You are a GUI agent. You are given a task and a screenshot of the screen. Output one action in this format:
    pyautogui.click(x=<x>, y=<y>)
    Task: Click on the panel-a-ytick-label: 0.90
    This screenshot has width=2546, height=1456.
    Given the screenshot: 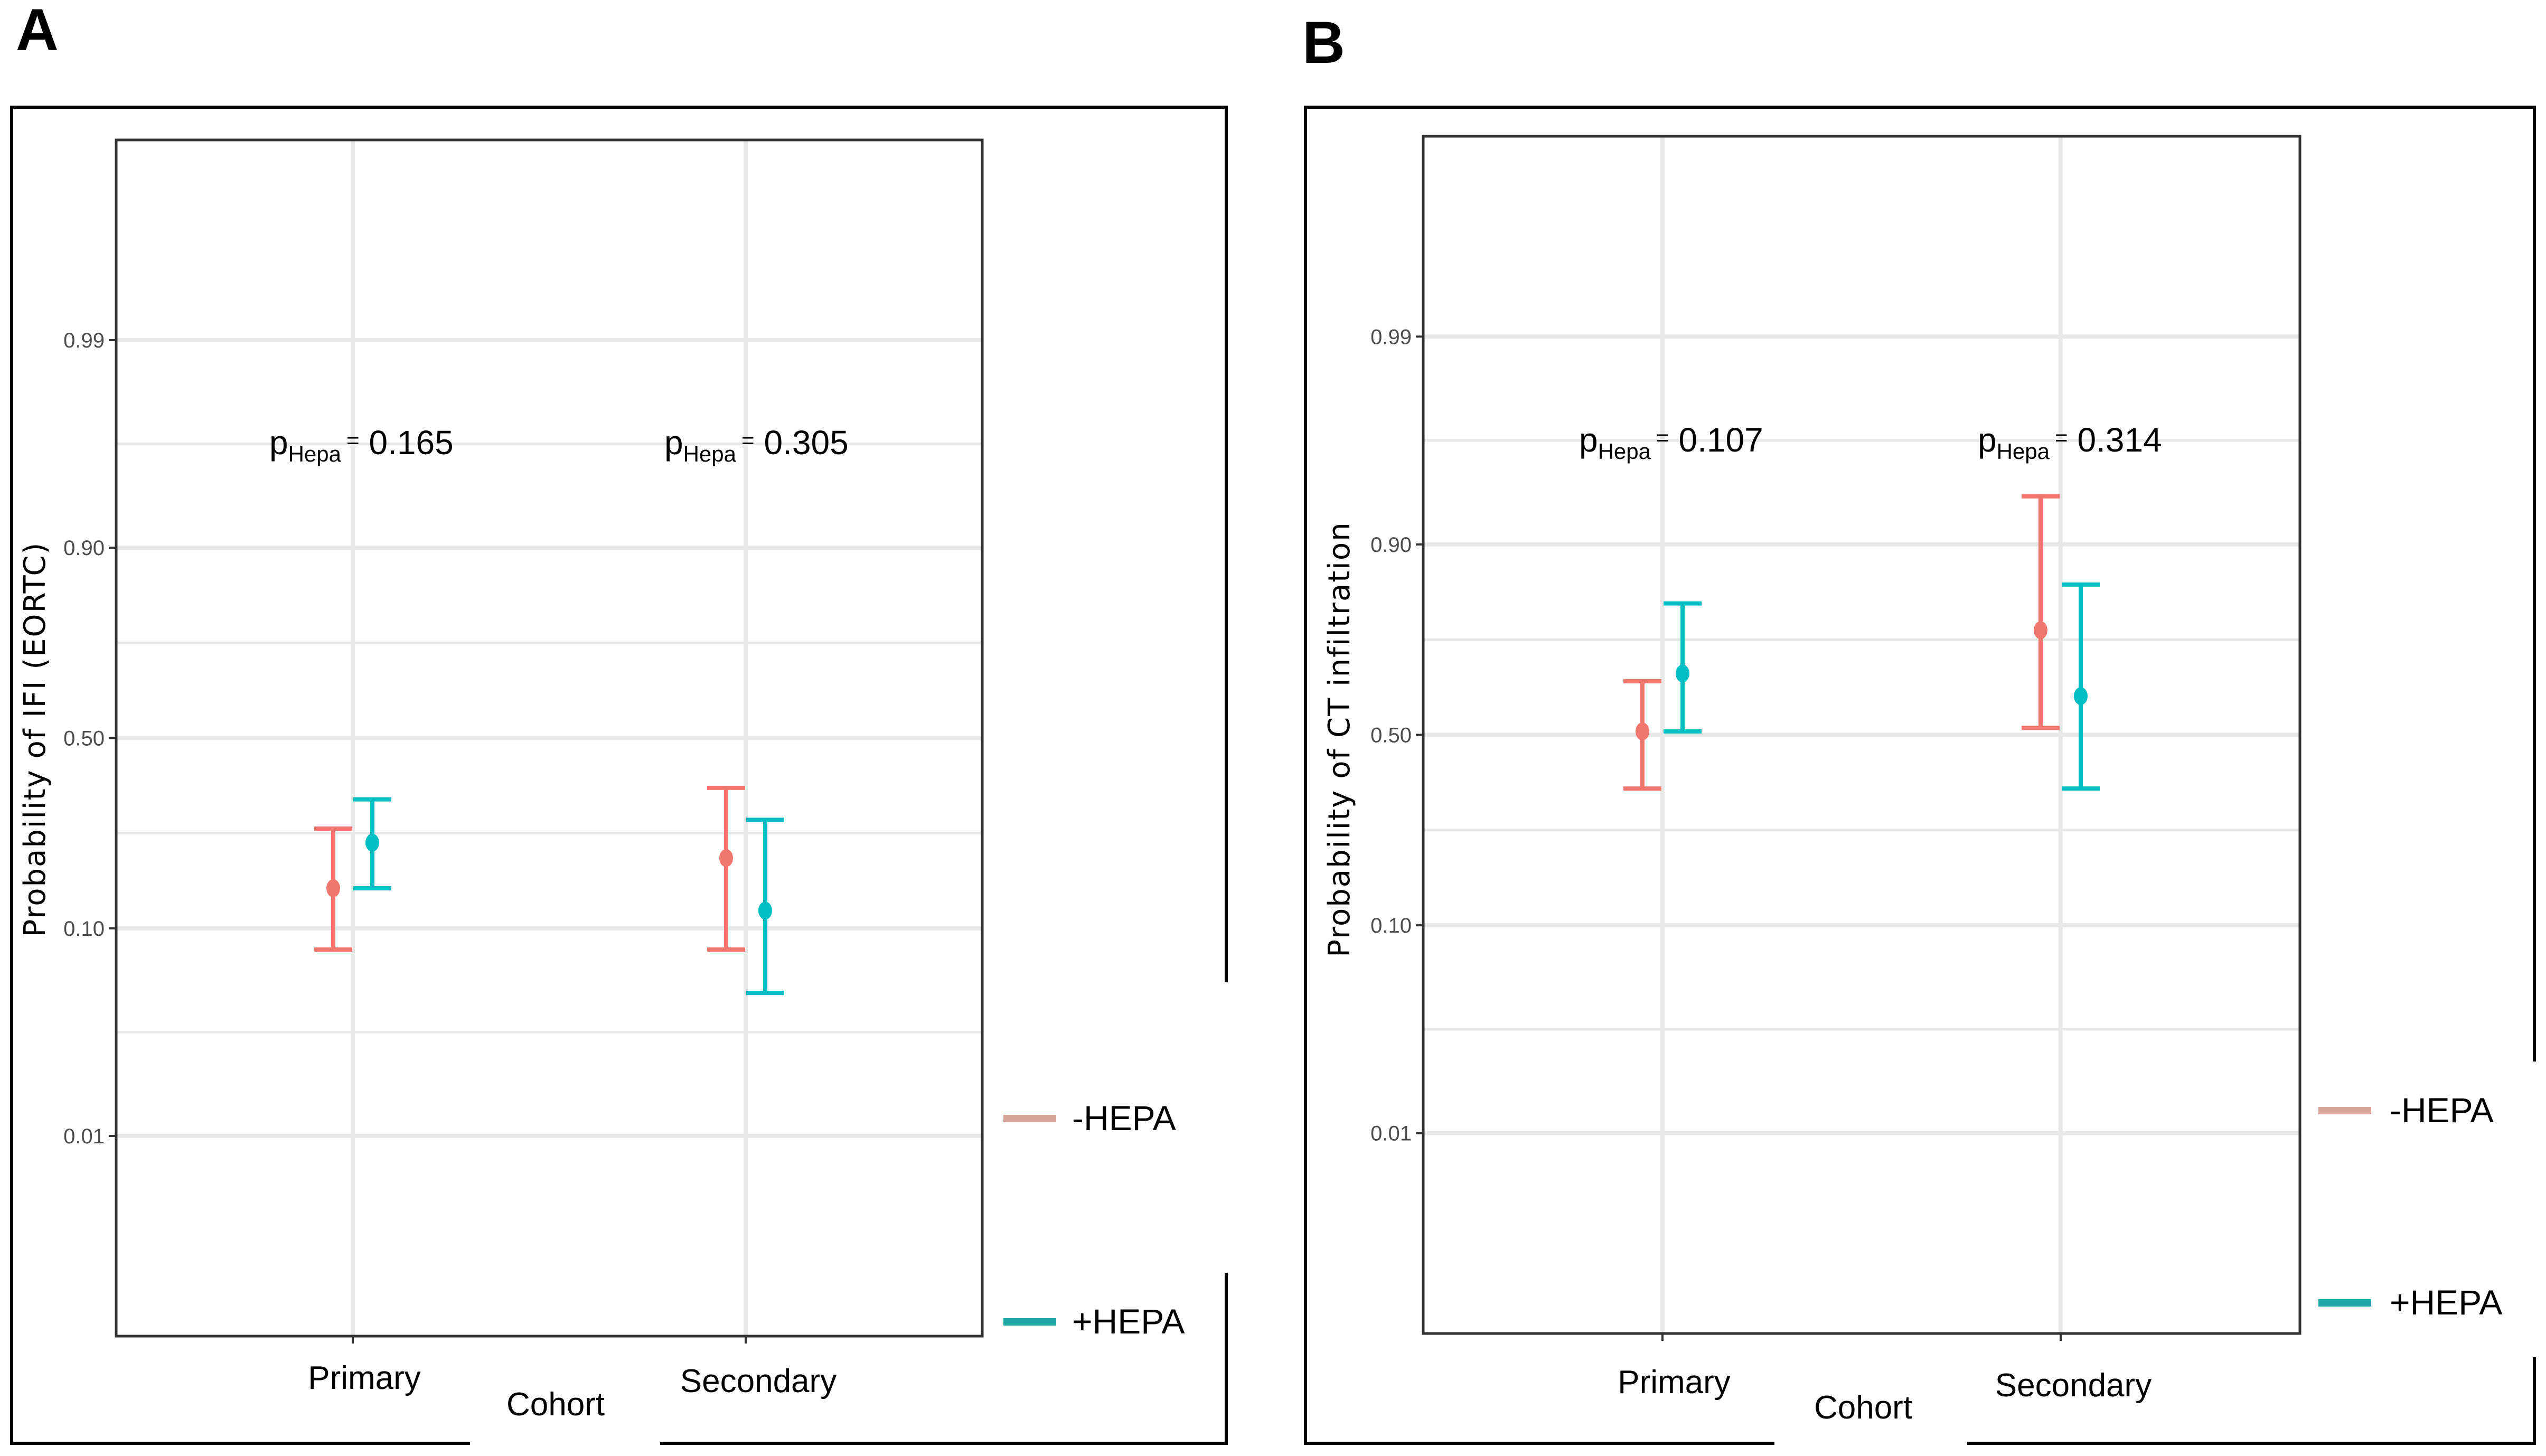 What is the action you would take?
    pyautogui.click(x=84, y=548)
    